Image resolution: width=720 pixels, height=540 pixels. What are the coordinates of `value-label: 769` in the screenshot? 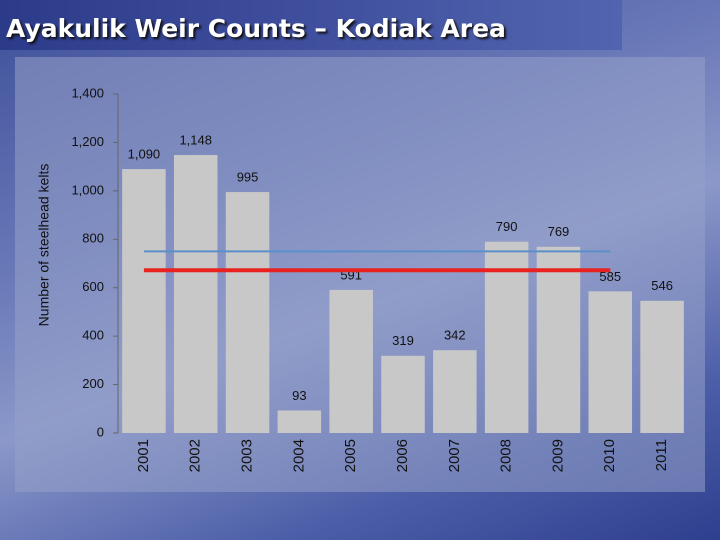 It's located at (559, 231).